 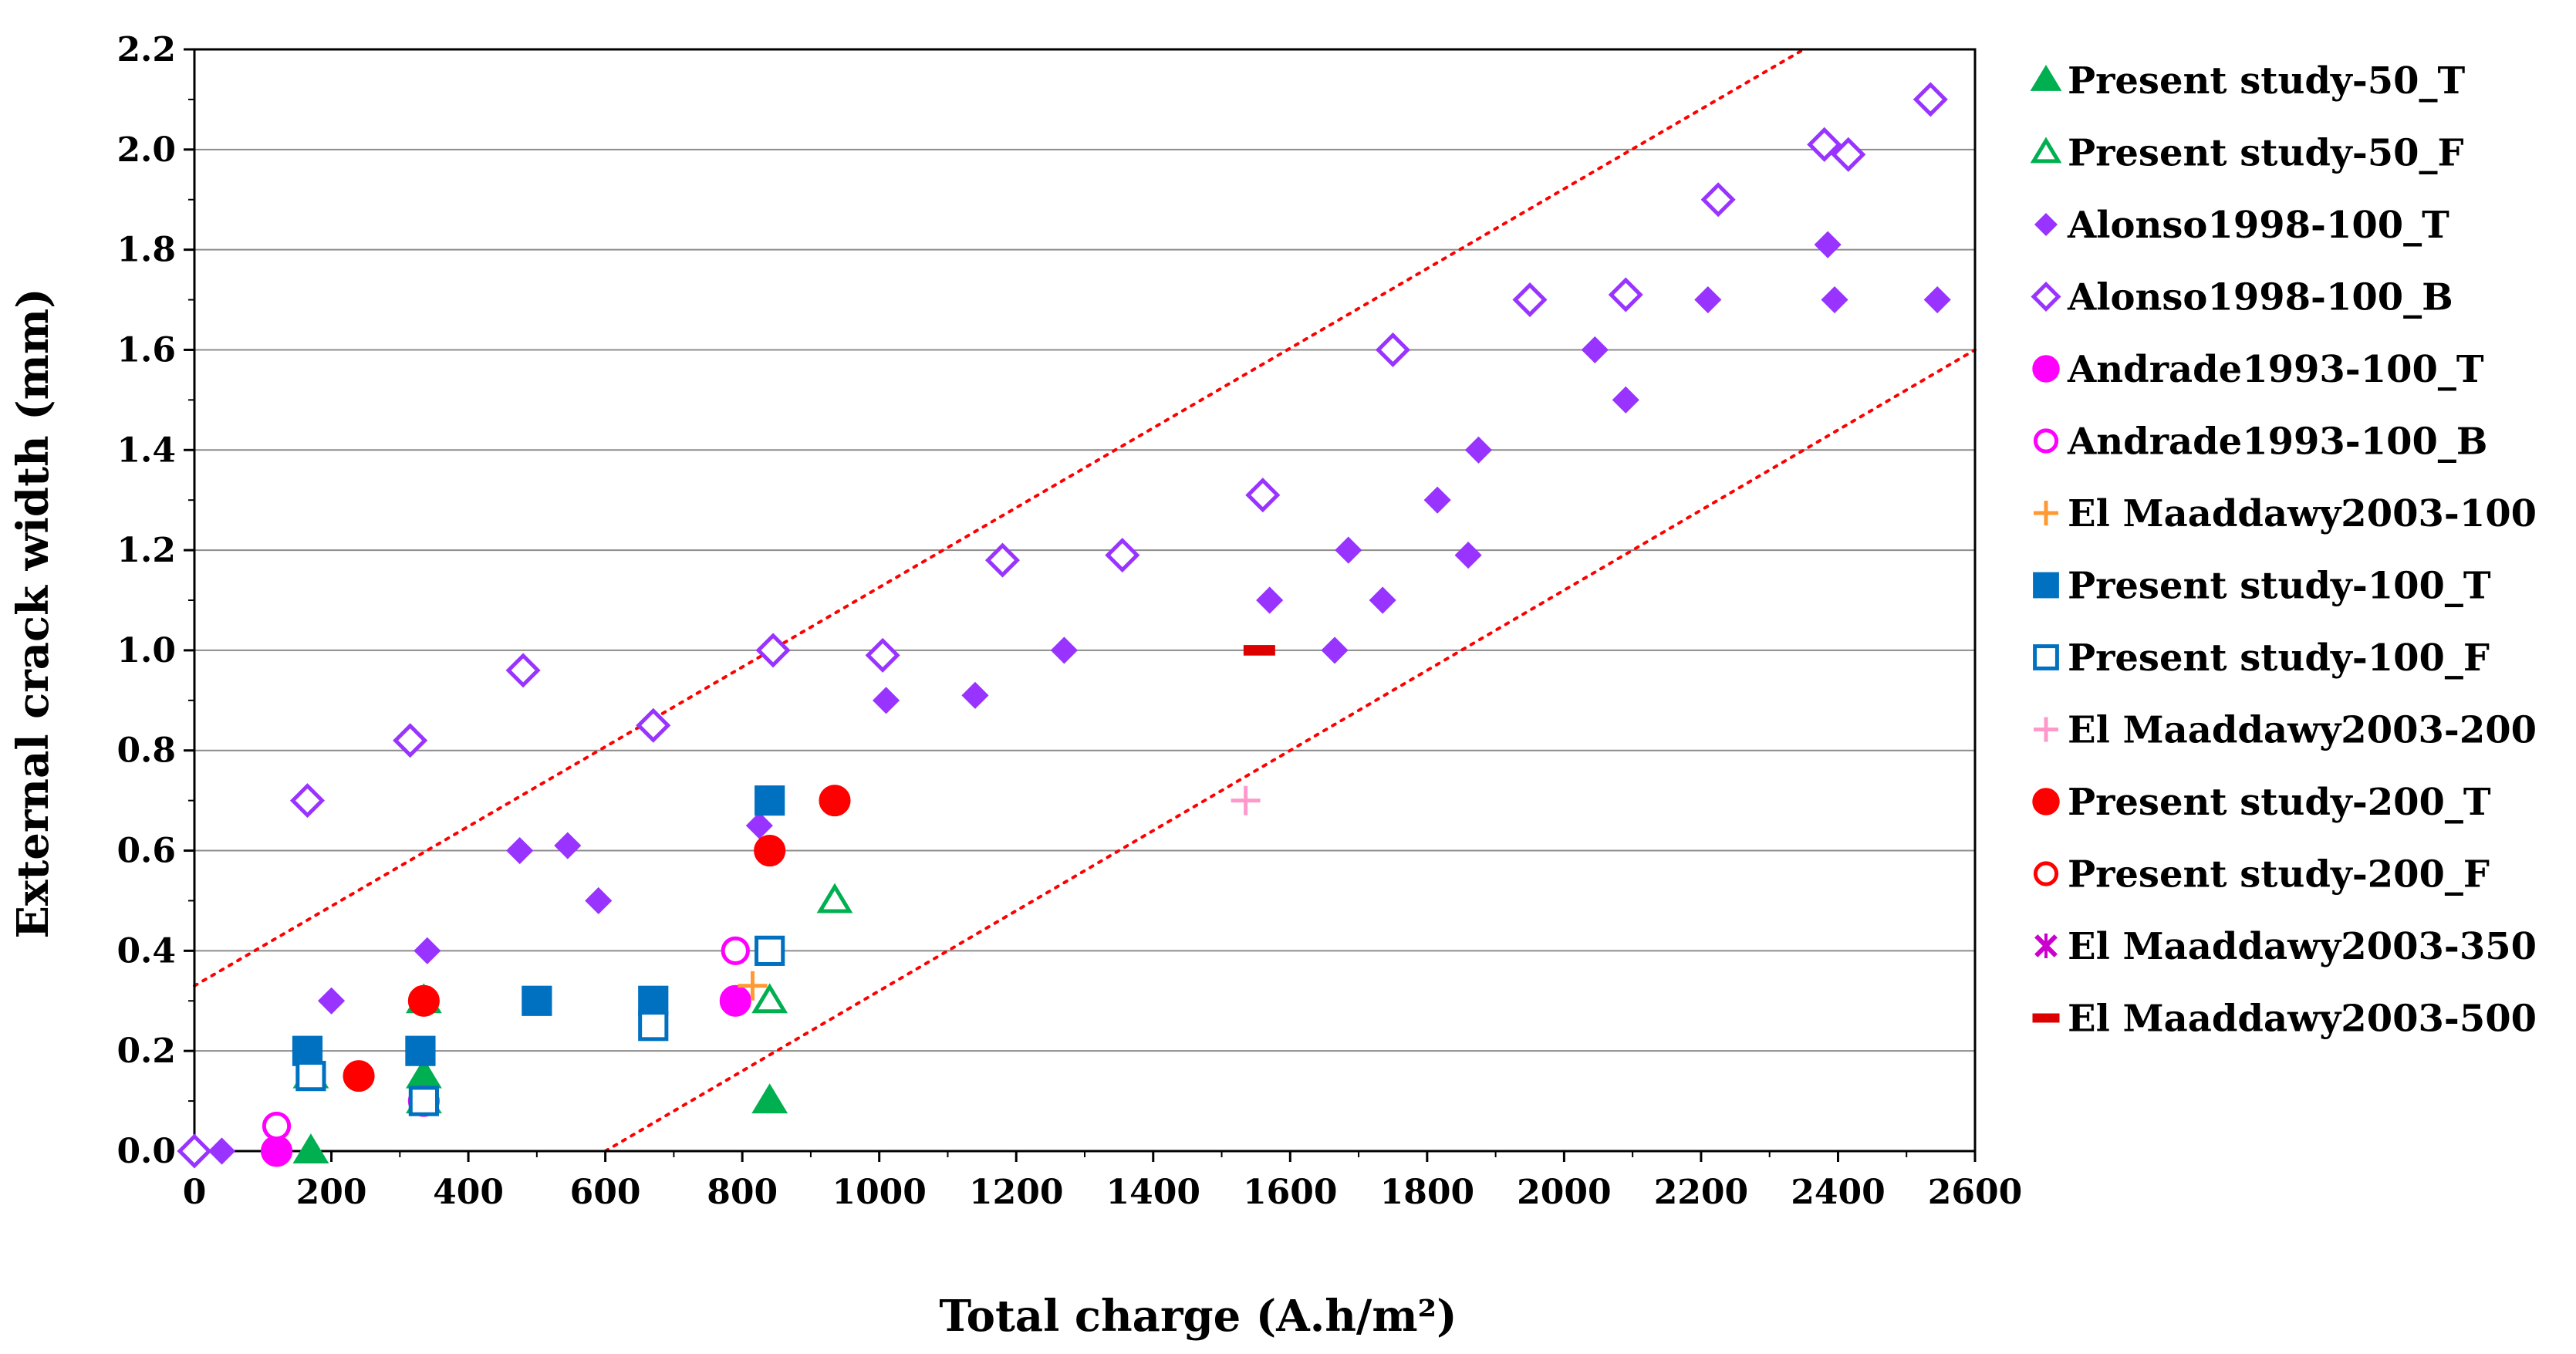 I want to click on legend-item: Present study-100_F, so click(x=2261, y=658).